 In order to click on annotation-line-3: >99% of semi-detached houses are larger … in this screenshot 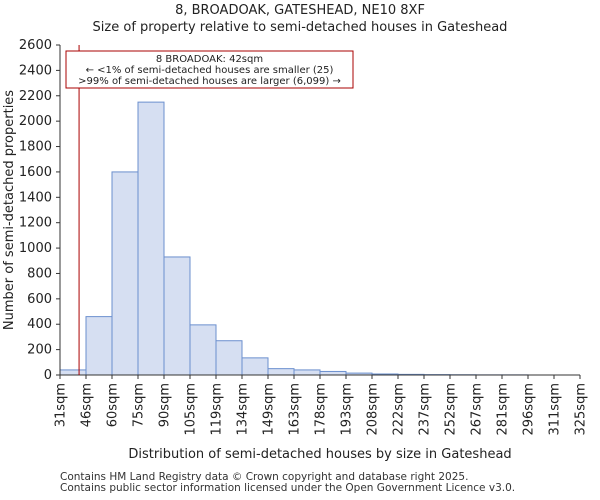, I will do `click(209, 81)`.